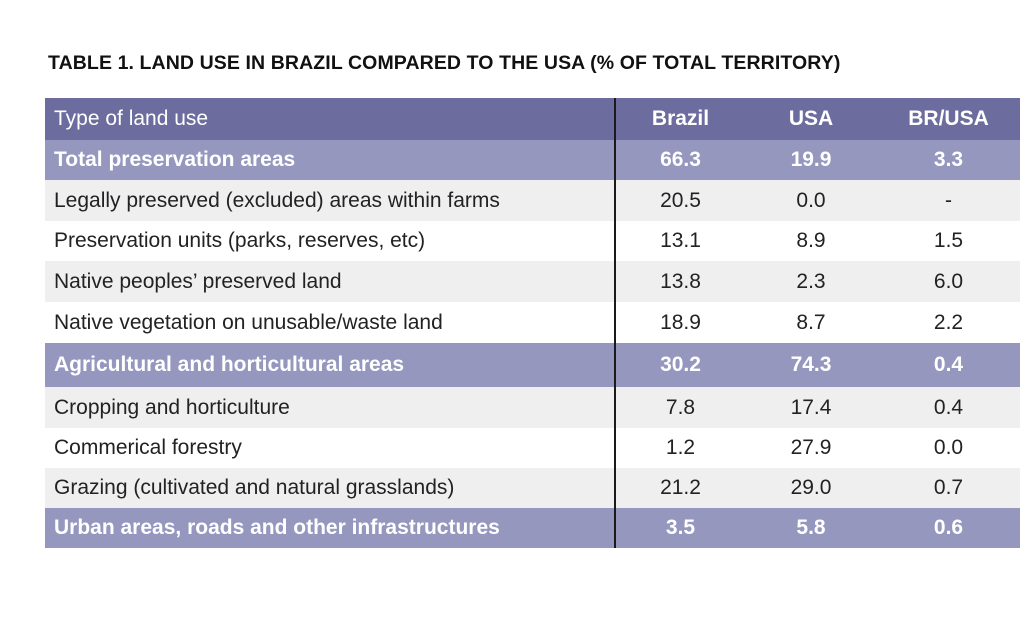 The height and width of the screenshot is (628, 1024). Describe the element at coordinates (198, 281) in the screenshot. I see `land-use-cell: Native peoples’ preserved land` at that location.